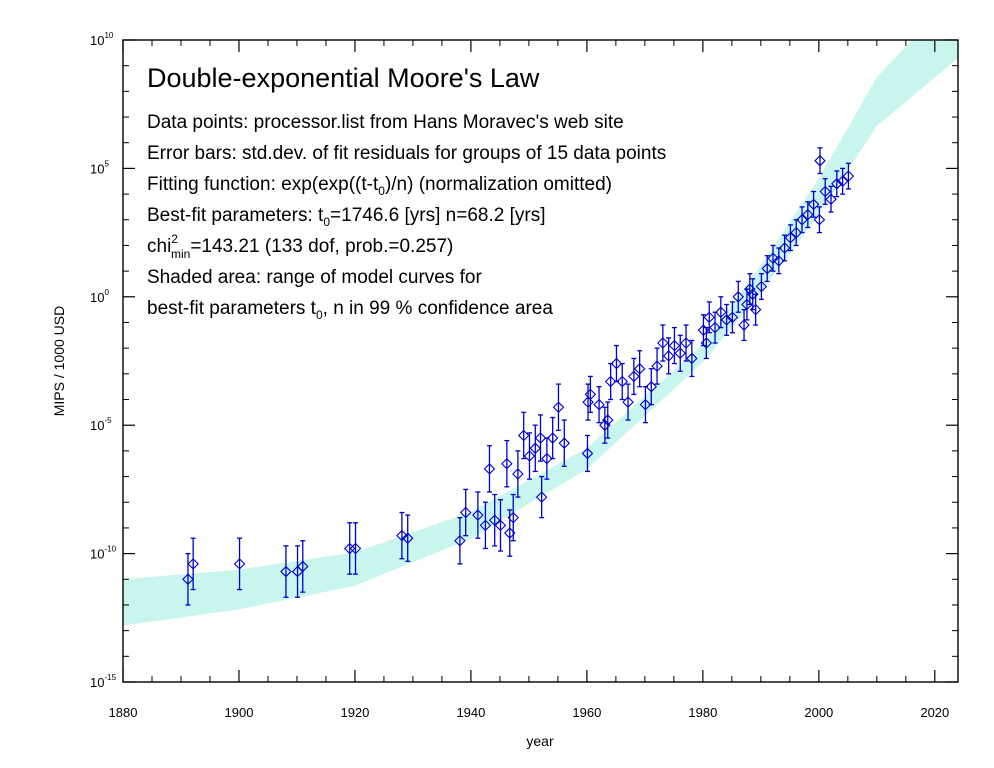 This screenshot has width=994, height=768. Describe the element at coordinates (101, 424) in the screenshot. I see `y-tick-label: 10⁻⁵` at that location.